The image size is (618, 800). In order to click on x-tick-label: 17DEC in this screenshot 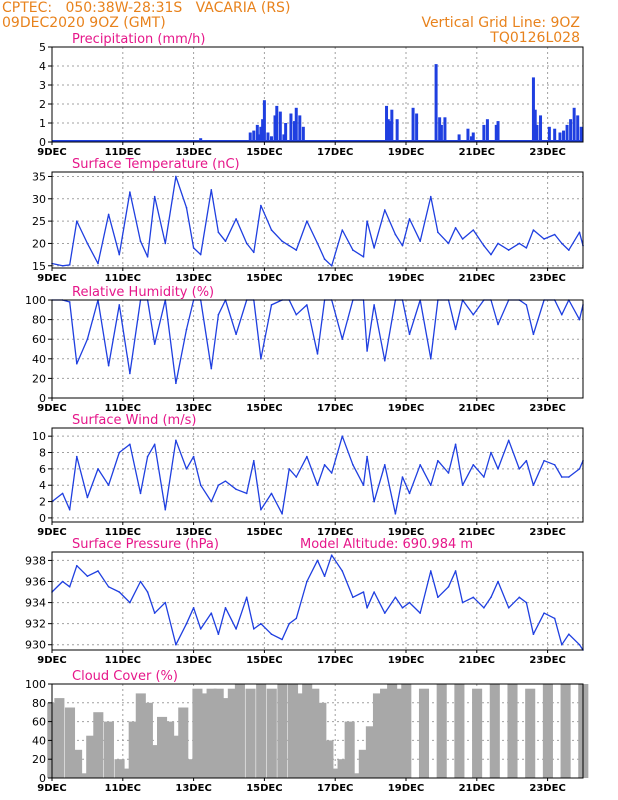, I will do `click(335, 152)`.